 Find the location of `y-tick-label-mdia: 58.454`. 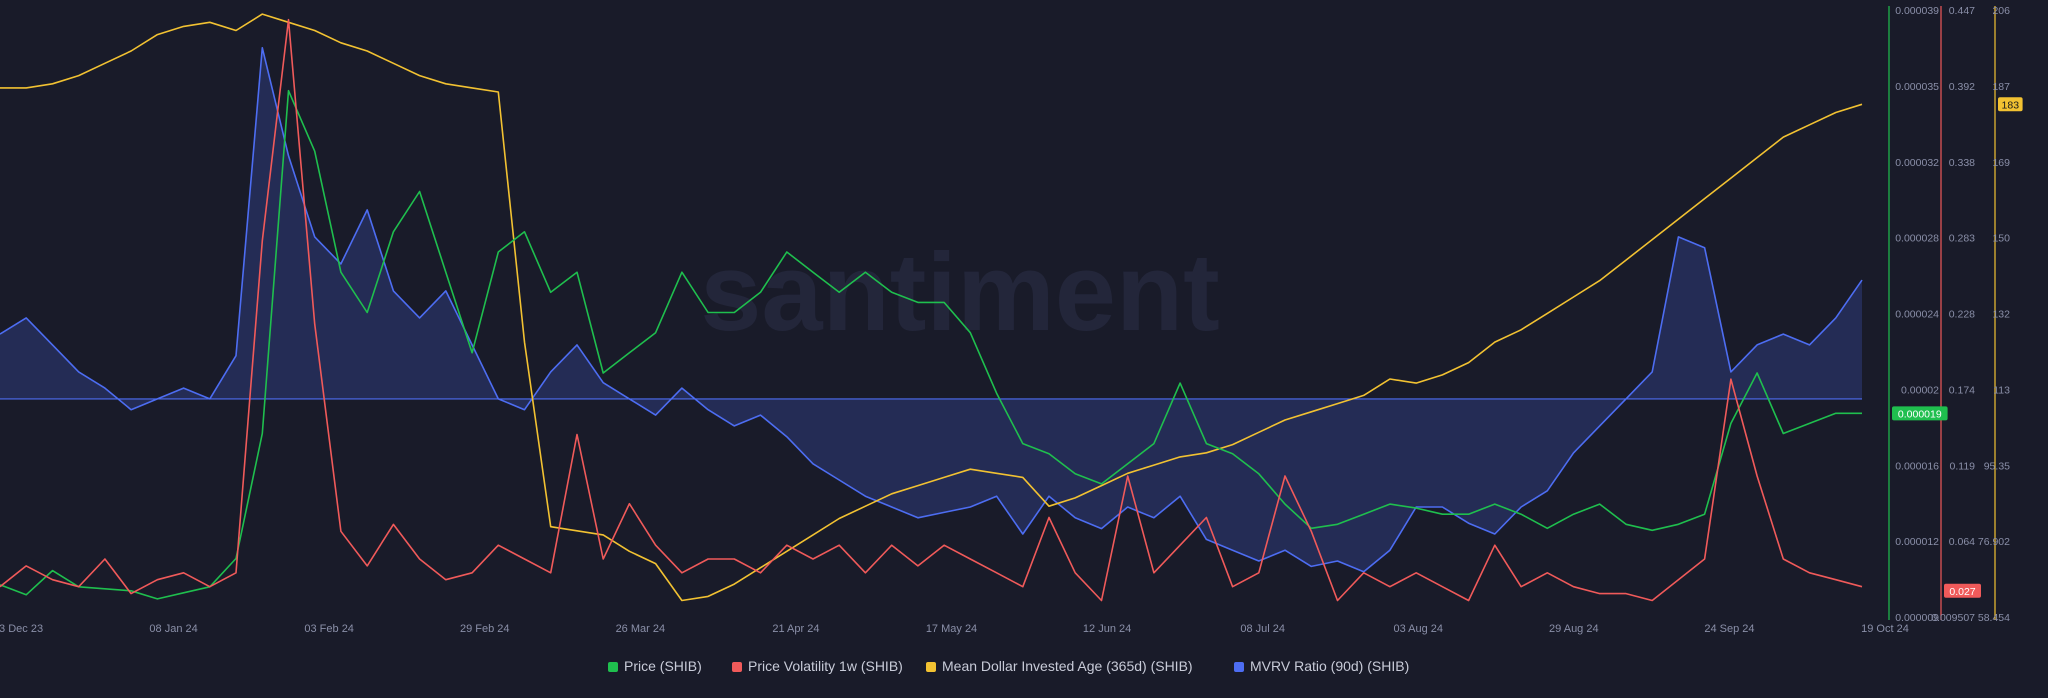

y-tick-label-mdia: 58.454 is located at coordinates (1994, 618).